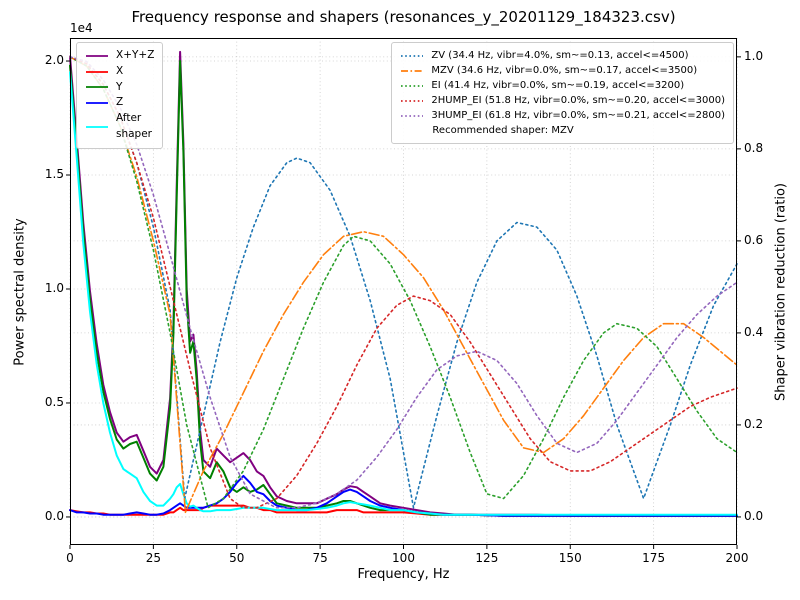  I want to click on y-right-tick-label: 1.0, so click(754, 55).